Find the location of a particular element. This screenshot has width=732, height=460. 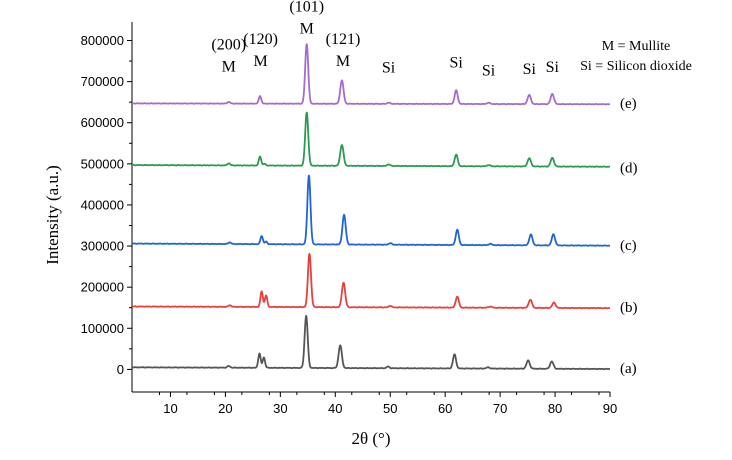

y-tick-label: 400000 is located at coordinates (102, 204).